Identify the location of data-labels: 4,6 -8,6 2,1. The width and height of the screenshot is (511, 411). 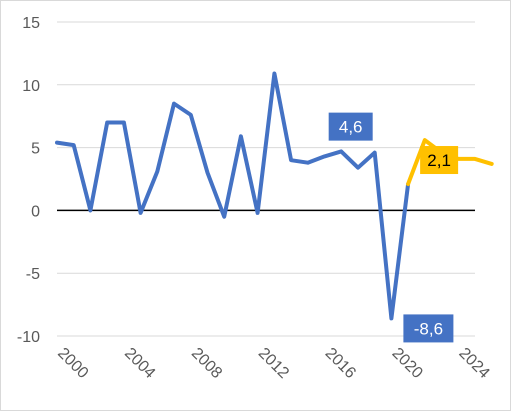
(393, 227).